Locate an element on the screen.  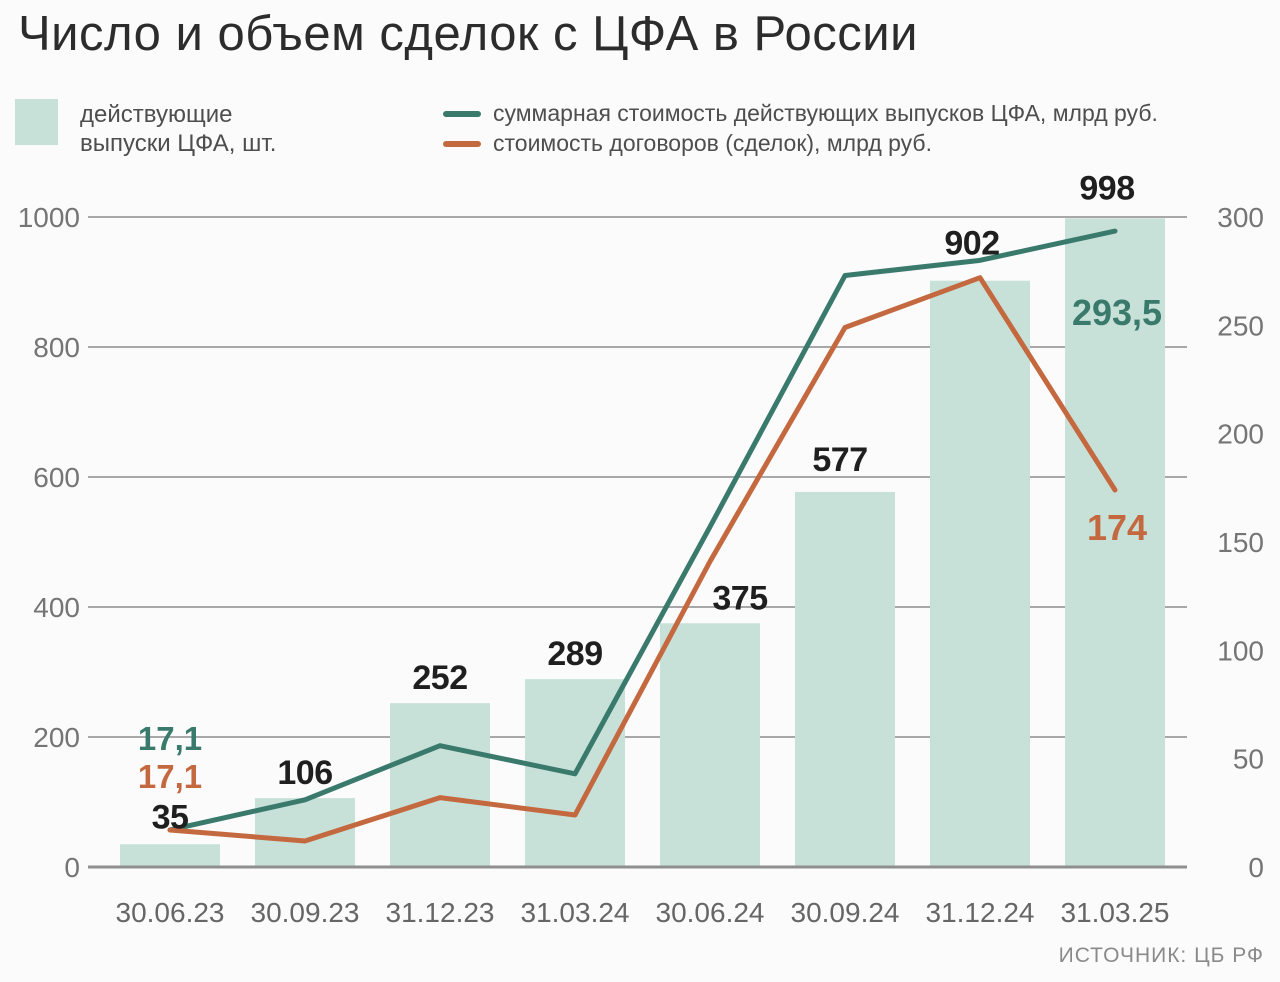
left-axis-tick: 0 is located at coordinates (72, 867).